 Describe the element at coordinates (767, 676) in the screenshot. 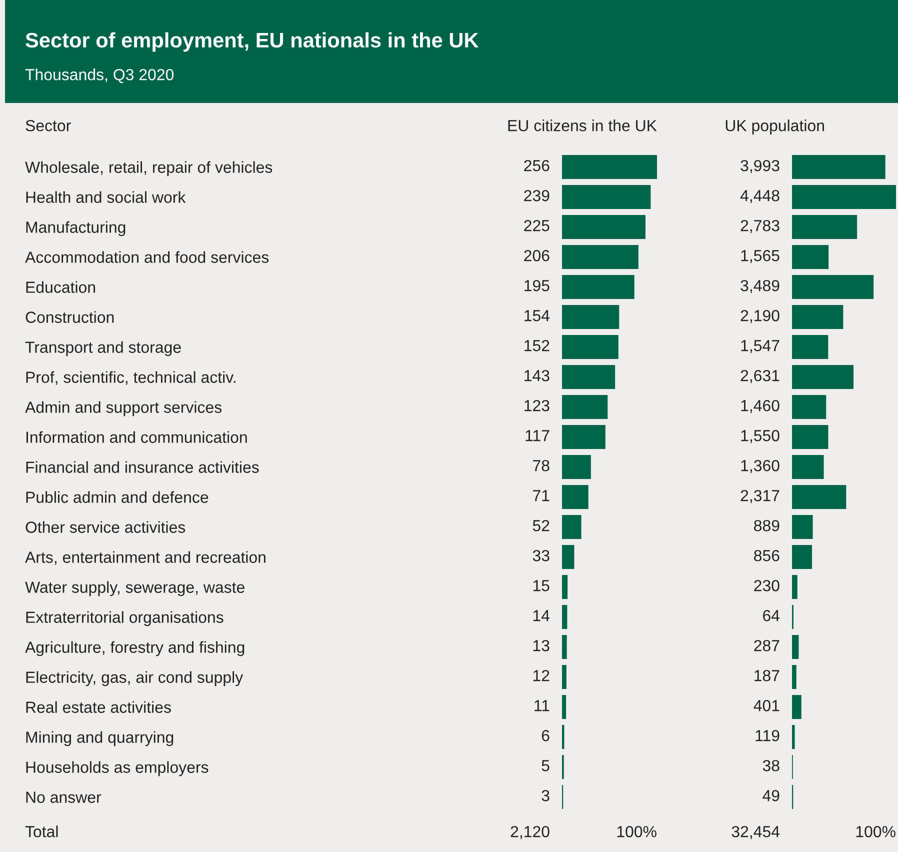

I see `data-label: 187` at that location.